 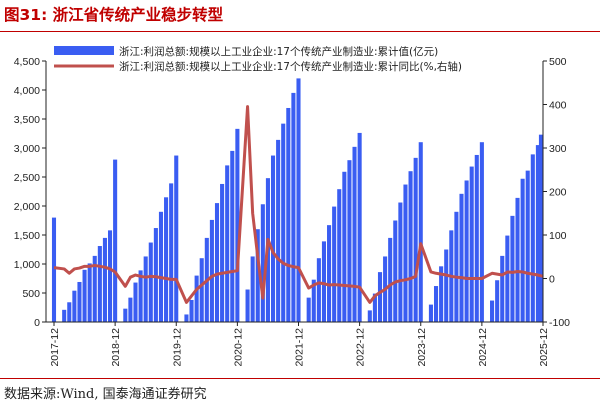 What do you see at coordinates (27, 91) in the screenshot?
I see `y-left-tick-label: 4,000` at bounding box center [27, 91].